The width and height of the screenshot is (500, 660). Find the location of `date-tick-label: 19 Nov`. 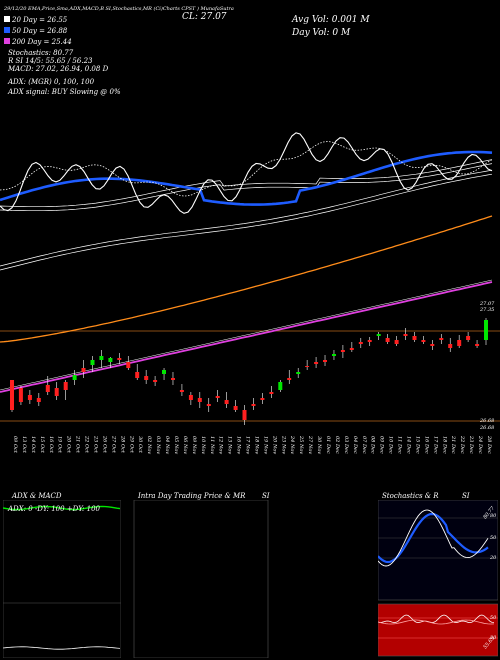

date-tick-label: 19 Nov is located at coordinates (265, 445).